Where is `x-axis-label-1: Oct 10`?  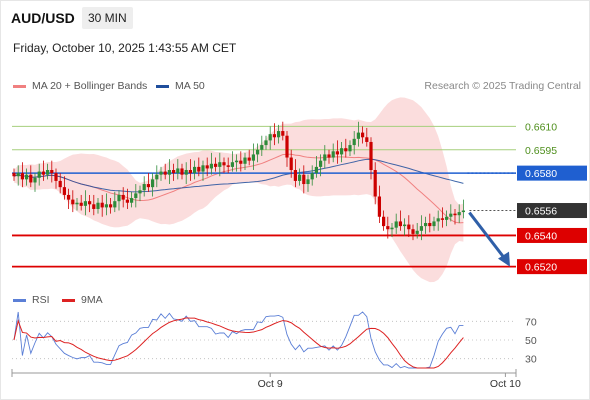
x-axis-label-1: Oct 10 is located at coordinates (505, 384).